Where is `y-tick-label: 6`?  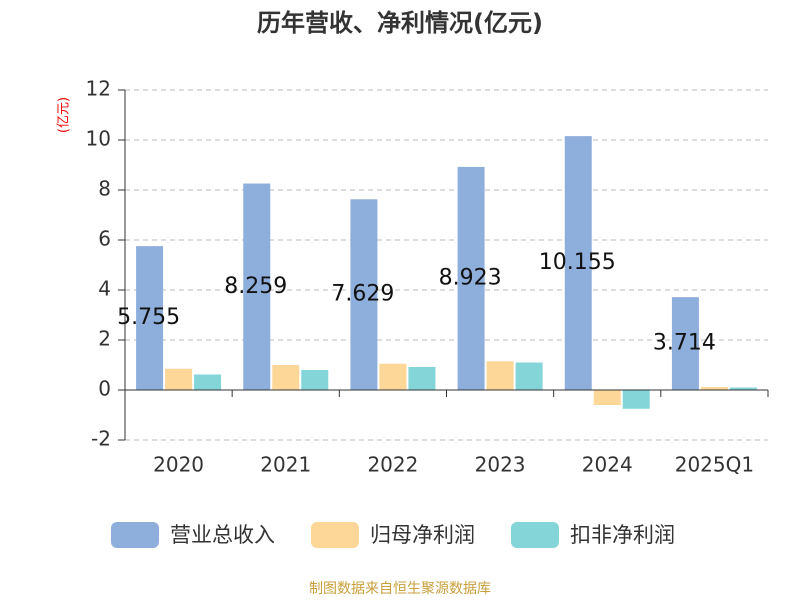 y-tick-label: 6 is located at coordinates (104, 239).